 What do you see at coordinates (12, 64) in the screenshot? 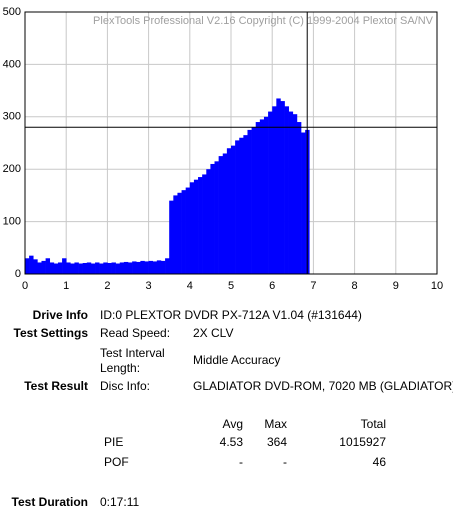
I see `y-tick-label: 400` at bounding box center [12, 64].